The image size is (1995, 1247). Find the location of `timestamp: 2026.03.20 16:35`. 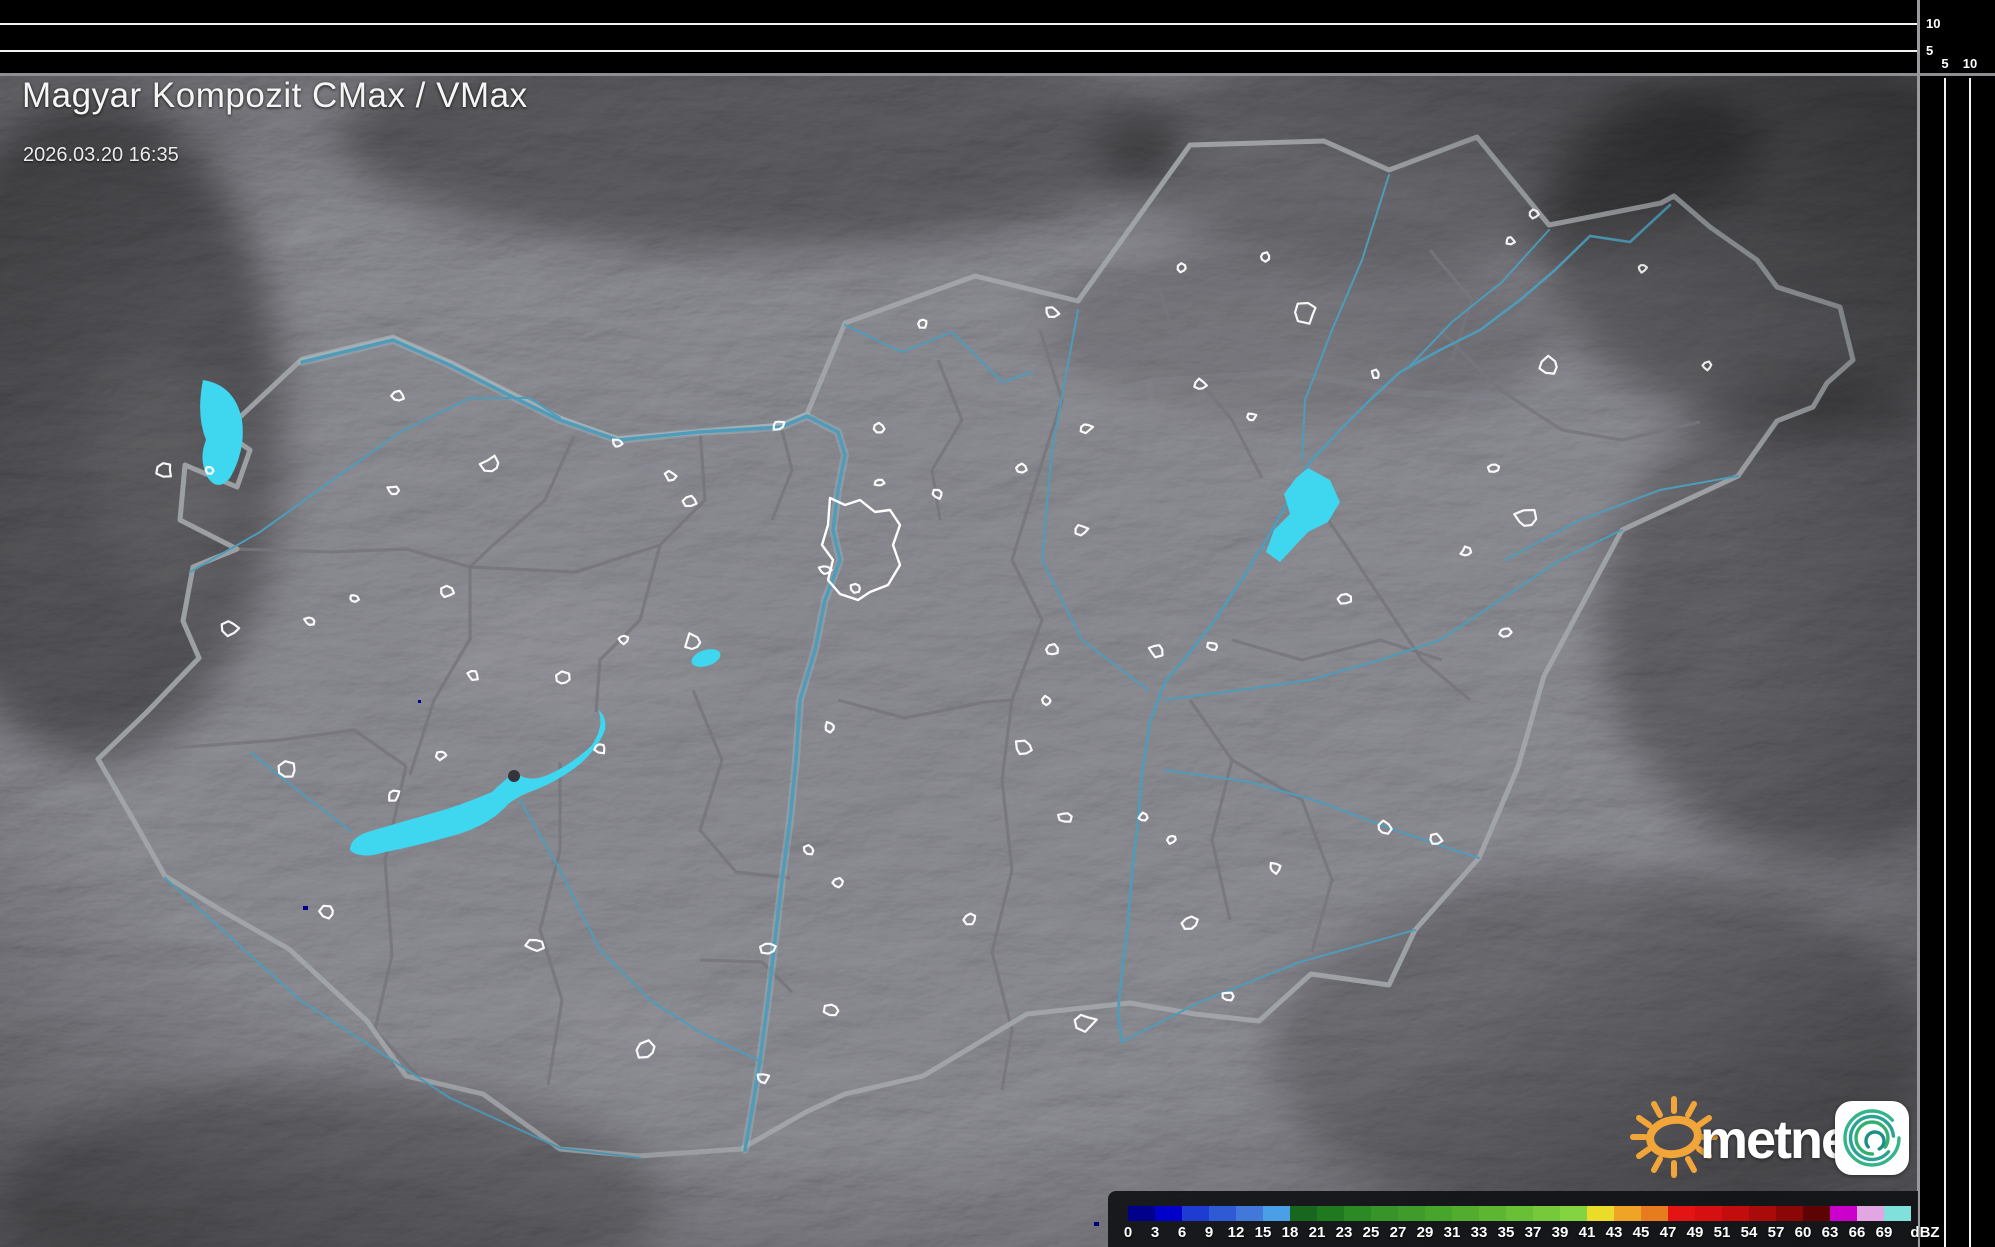

timestamp: 2026.03.20 16:35 is located at coordinates (101, 155).